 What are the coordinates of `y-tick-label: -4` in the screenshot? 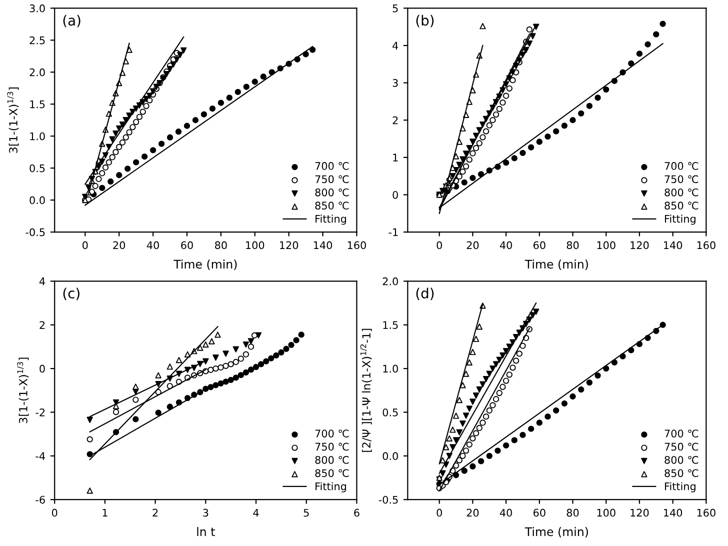 It's located at (40, 456).